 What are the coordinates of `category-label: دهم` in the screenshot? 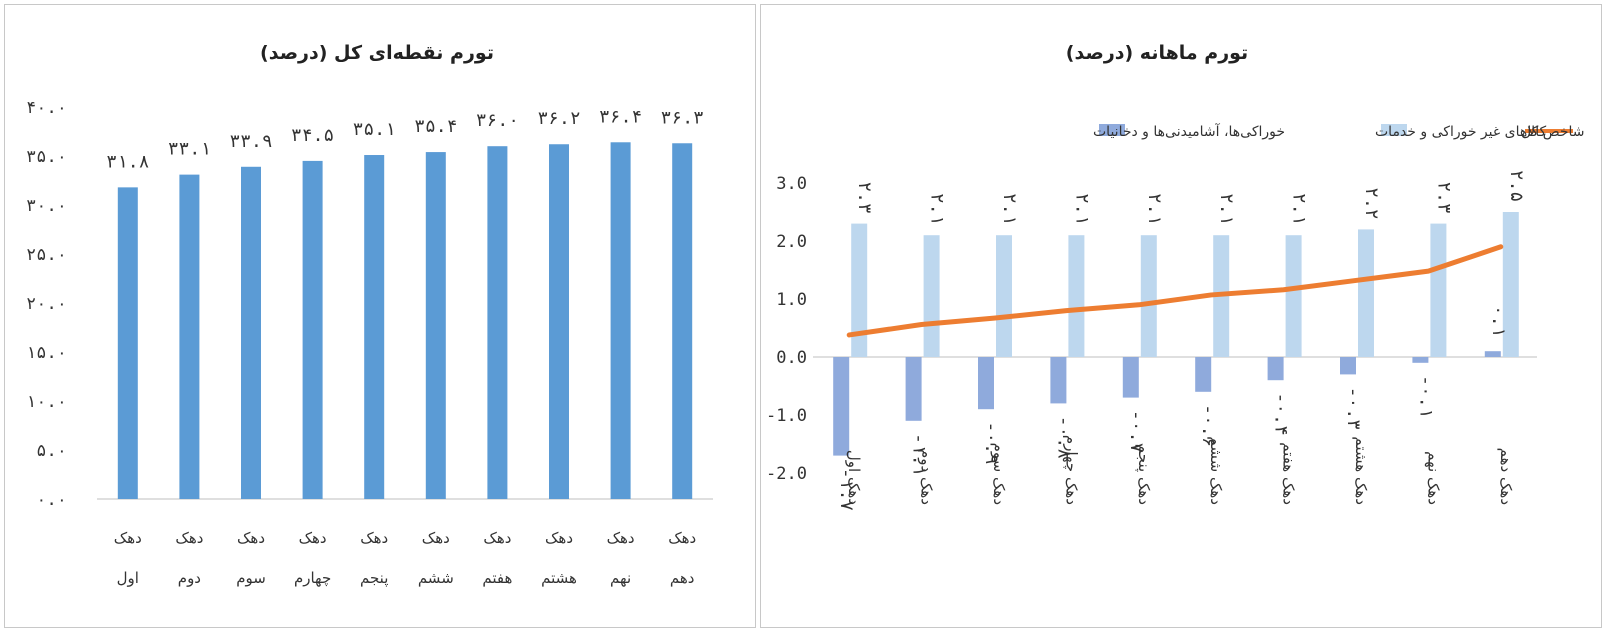 It's located at (682, 578).